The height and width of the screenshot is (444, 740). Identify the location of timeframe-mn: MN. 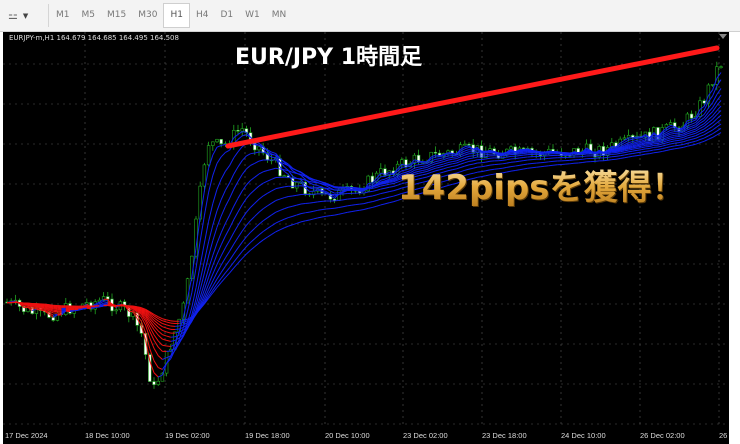
(279, 15).